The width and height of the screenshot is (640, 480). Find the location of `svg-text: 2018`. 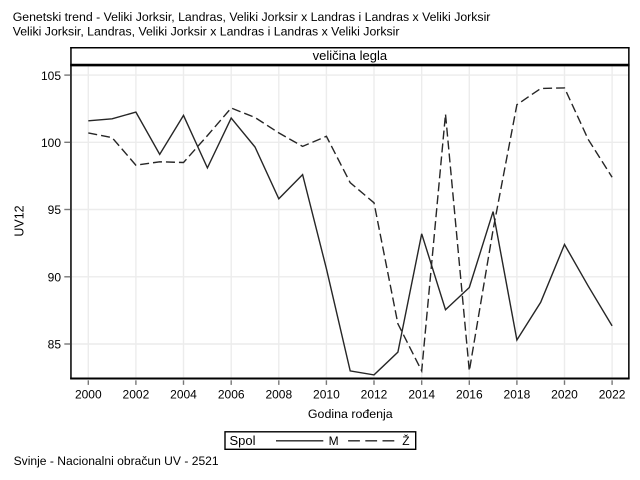

svg-text: 2018 is located at coordinates (517, 395).